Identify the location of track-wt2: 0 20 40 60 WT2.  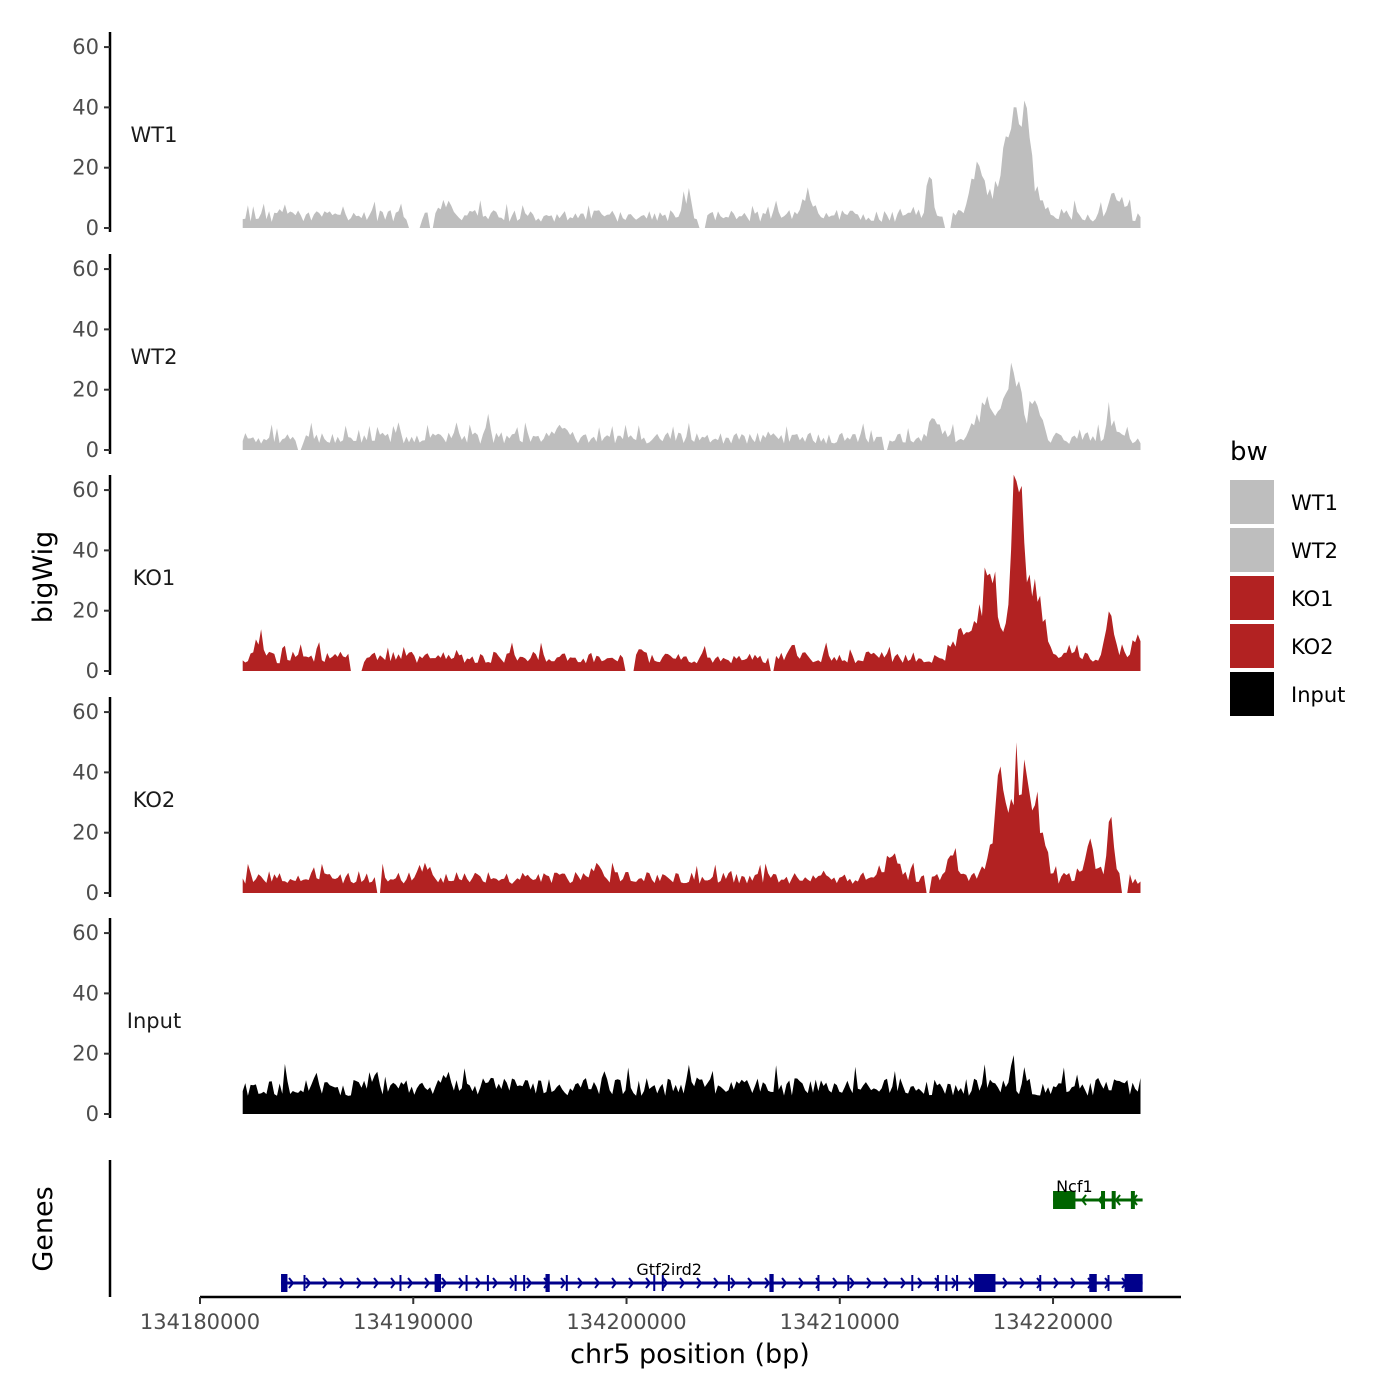
(606, 358).